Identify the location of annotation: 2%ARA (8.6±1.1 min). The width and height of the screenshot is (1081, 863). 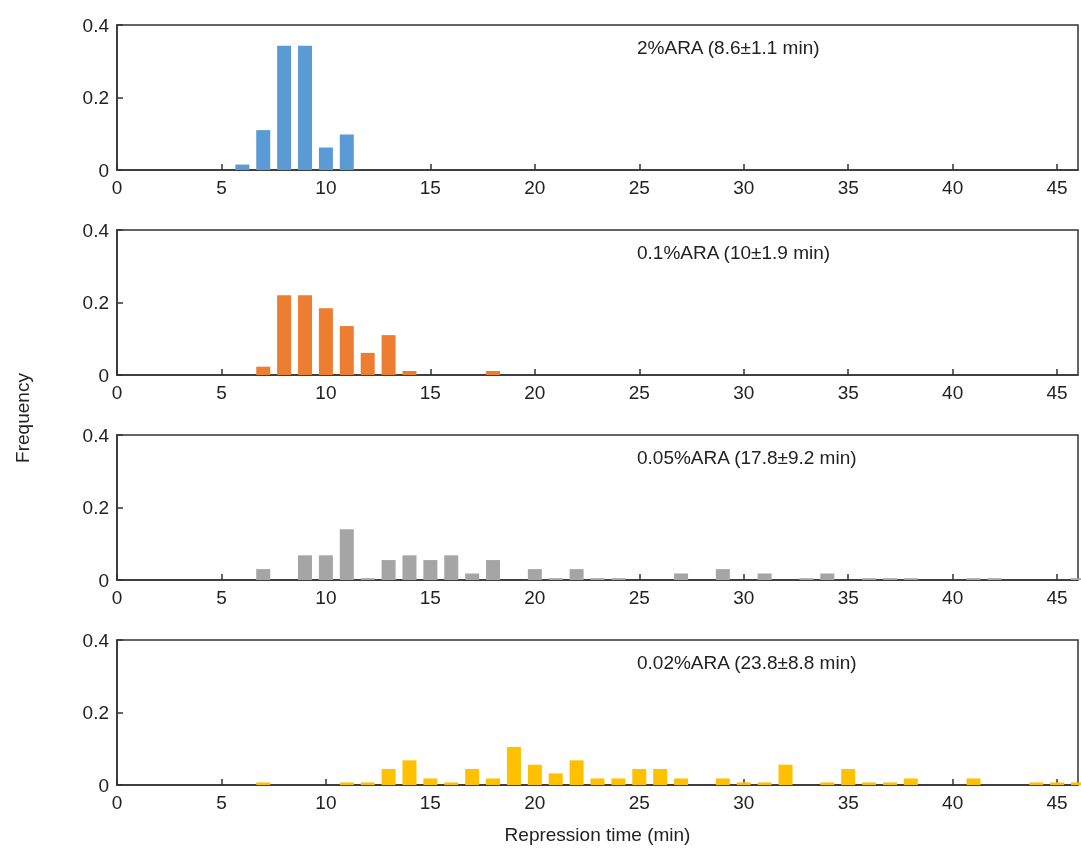
(728, 47).